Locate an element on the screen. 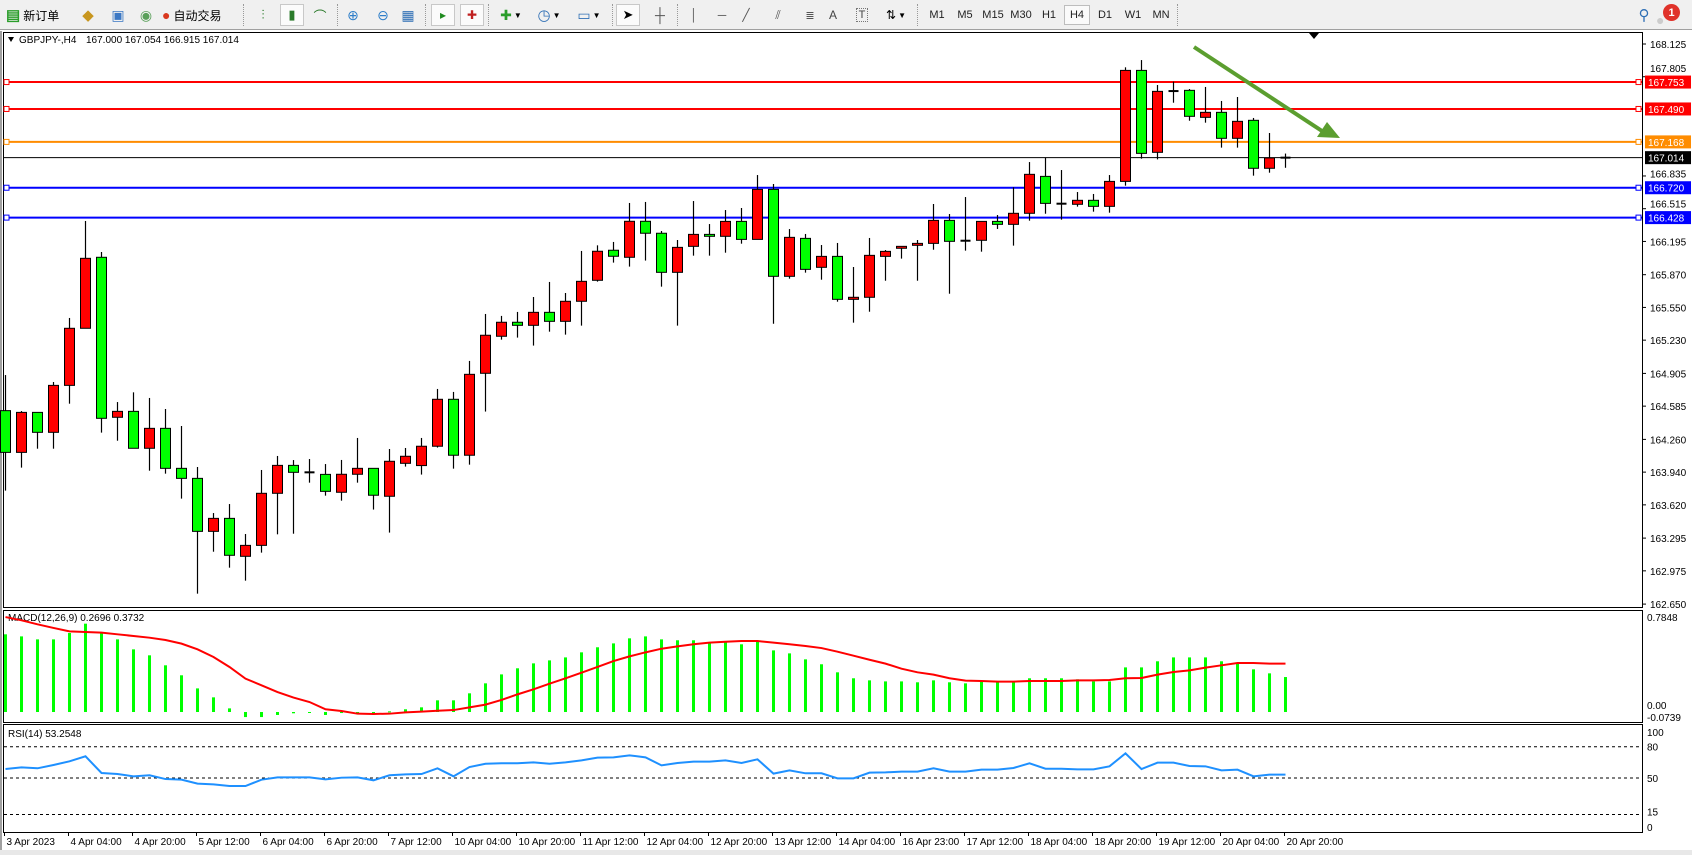 The height and width of the screenshot is (855, 1692). signals-button: ◉ is located at coordinates (146, 15).